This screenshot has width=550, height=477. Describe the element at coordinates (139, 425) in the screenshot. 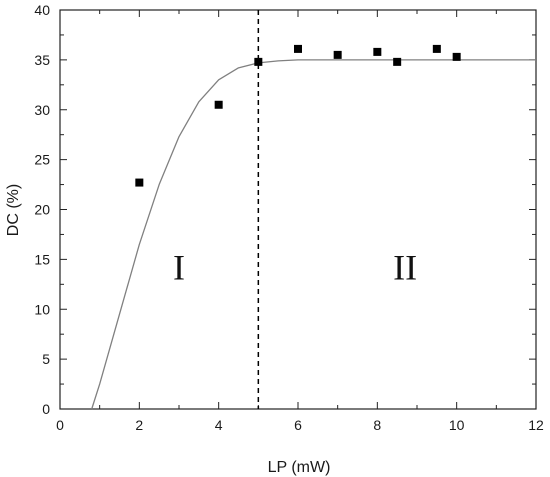

I see `x-tick-label: 2` at that location.